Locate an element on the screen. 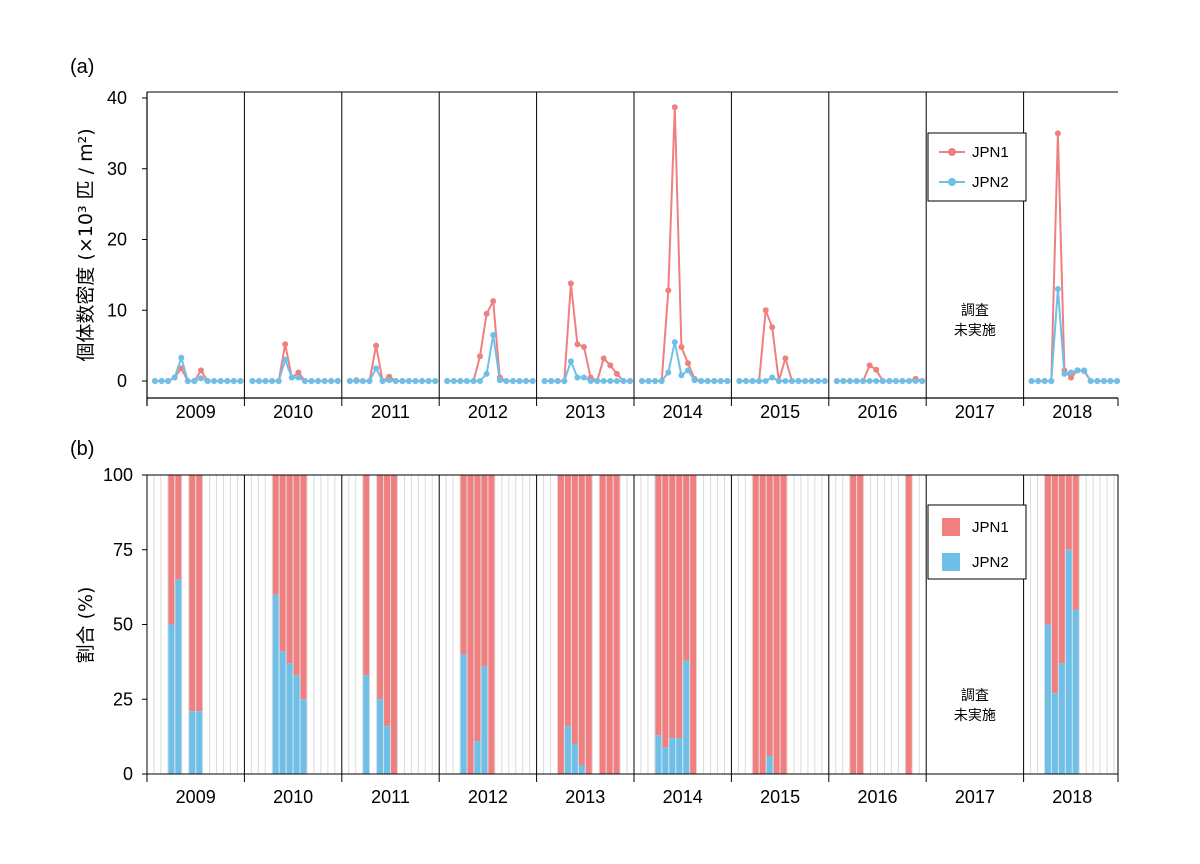  year-label: 2011 is located at coordinates (390, 412).